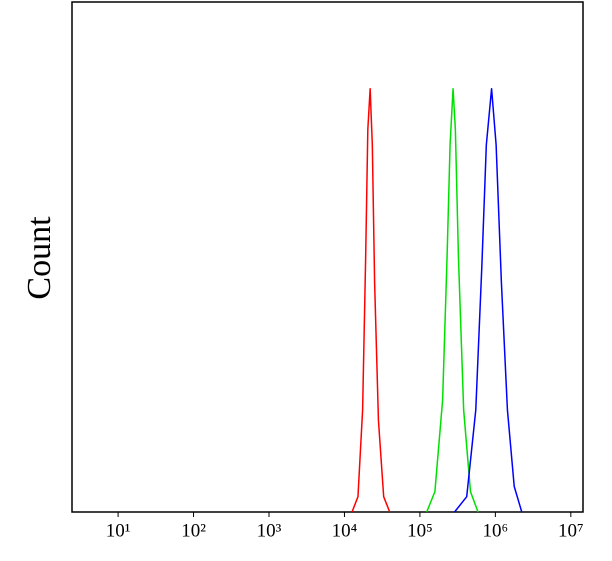 The width and height of the screenshot is (612, 561). Describe the element at coordinates (345, 530) in the screenshot. I see `x-tick-label: 10⁴` at that location.